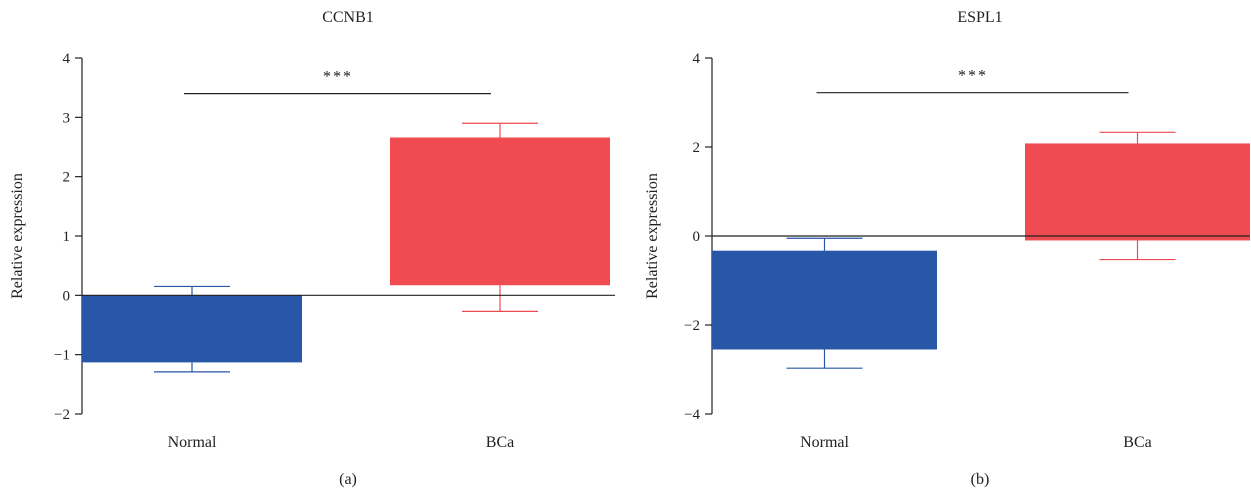 This screenshot has height=496, width=1251. What do you see at coordinates (67, 237) in the screenshot?
I see `y-tick-label: 1` at bounding box center [67, 237].